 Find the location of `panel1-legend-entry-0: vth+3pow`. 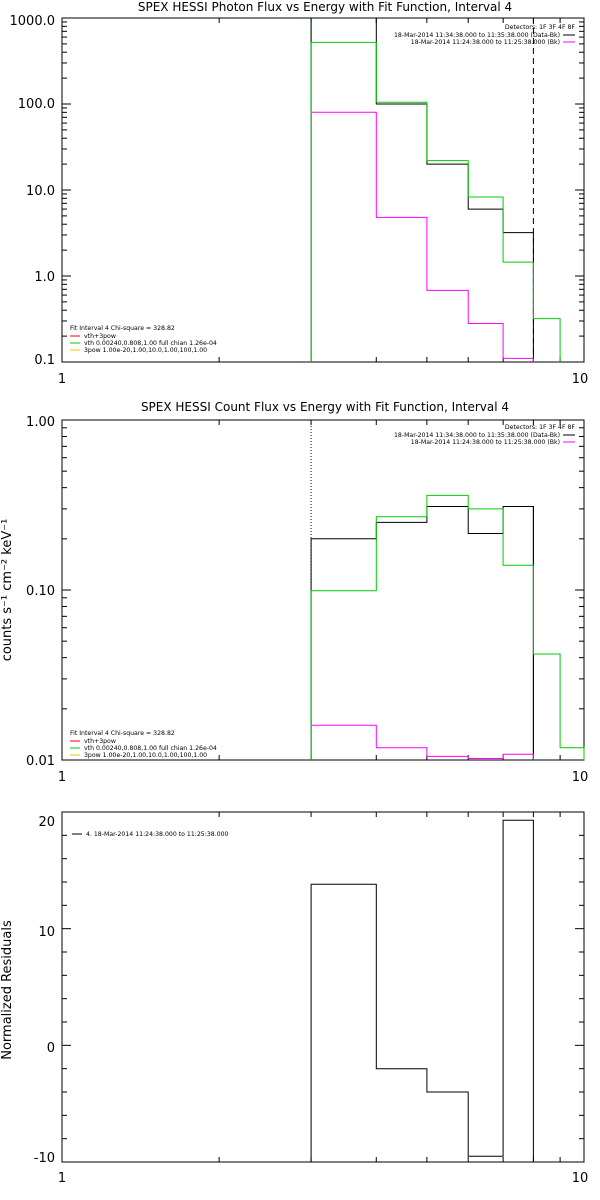

panel1-legend-entry-0: vth+3pow is located at coordinates (100, 336).